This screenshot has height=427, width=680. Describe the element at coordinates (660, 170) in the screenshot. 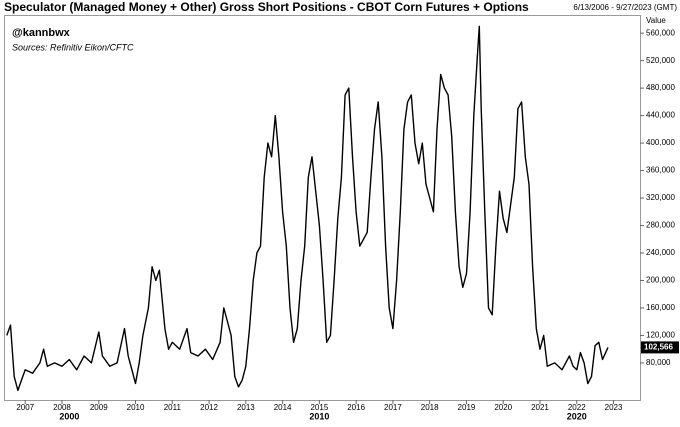

I see `y-tick-label: 360,000` at that location.